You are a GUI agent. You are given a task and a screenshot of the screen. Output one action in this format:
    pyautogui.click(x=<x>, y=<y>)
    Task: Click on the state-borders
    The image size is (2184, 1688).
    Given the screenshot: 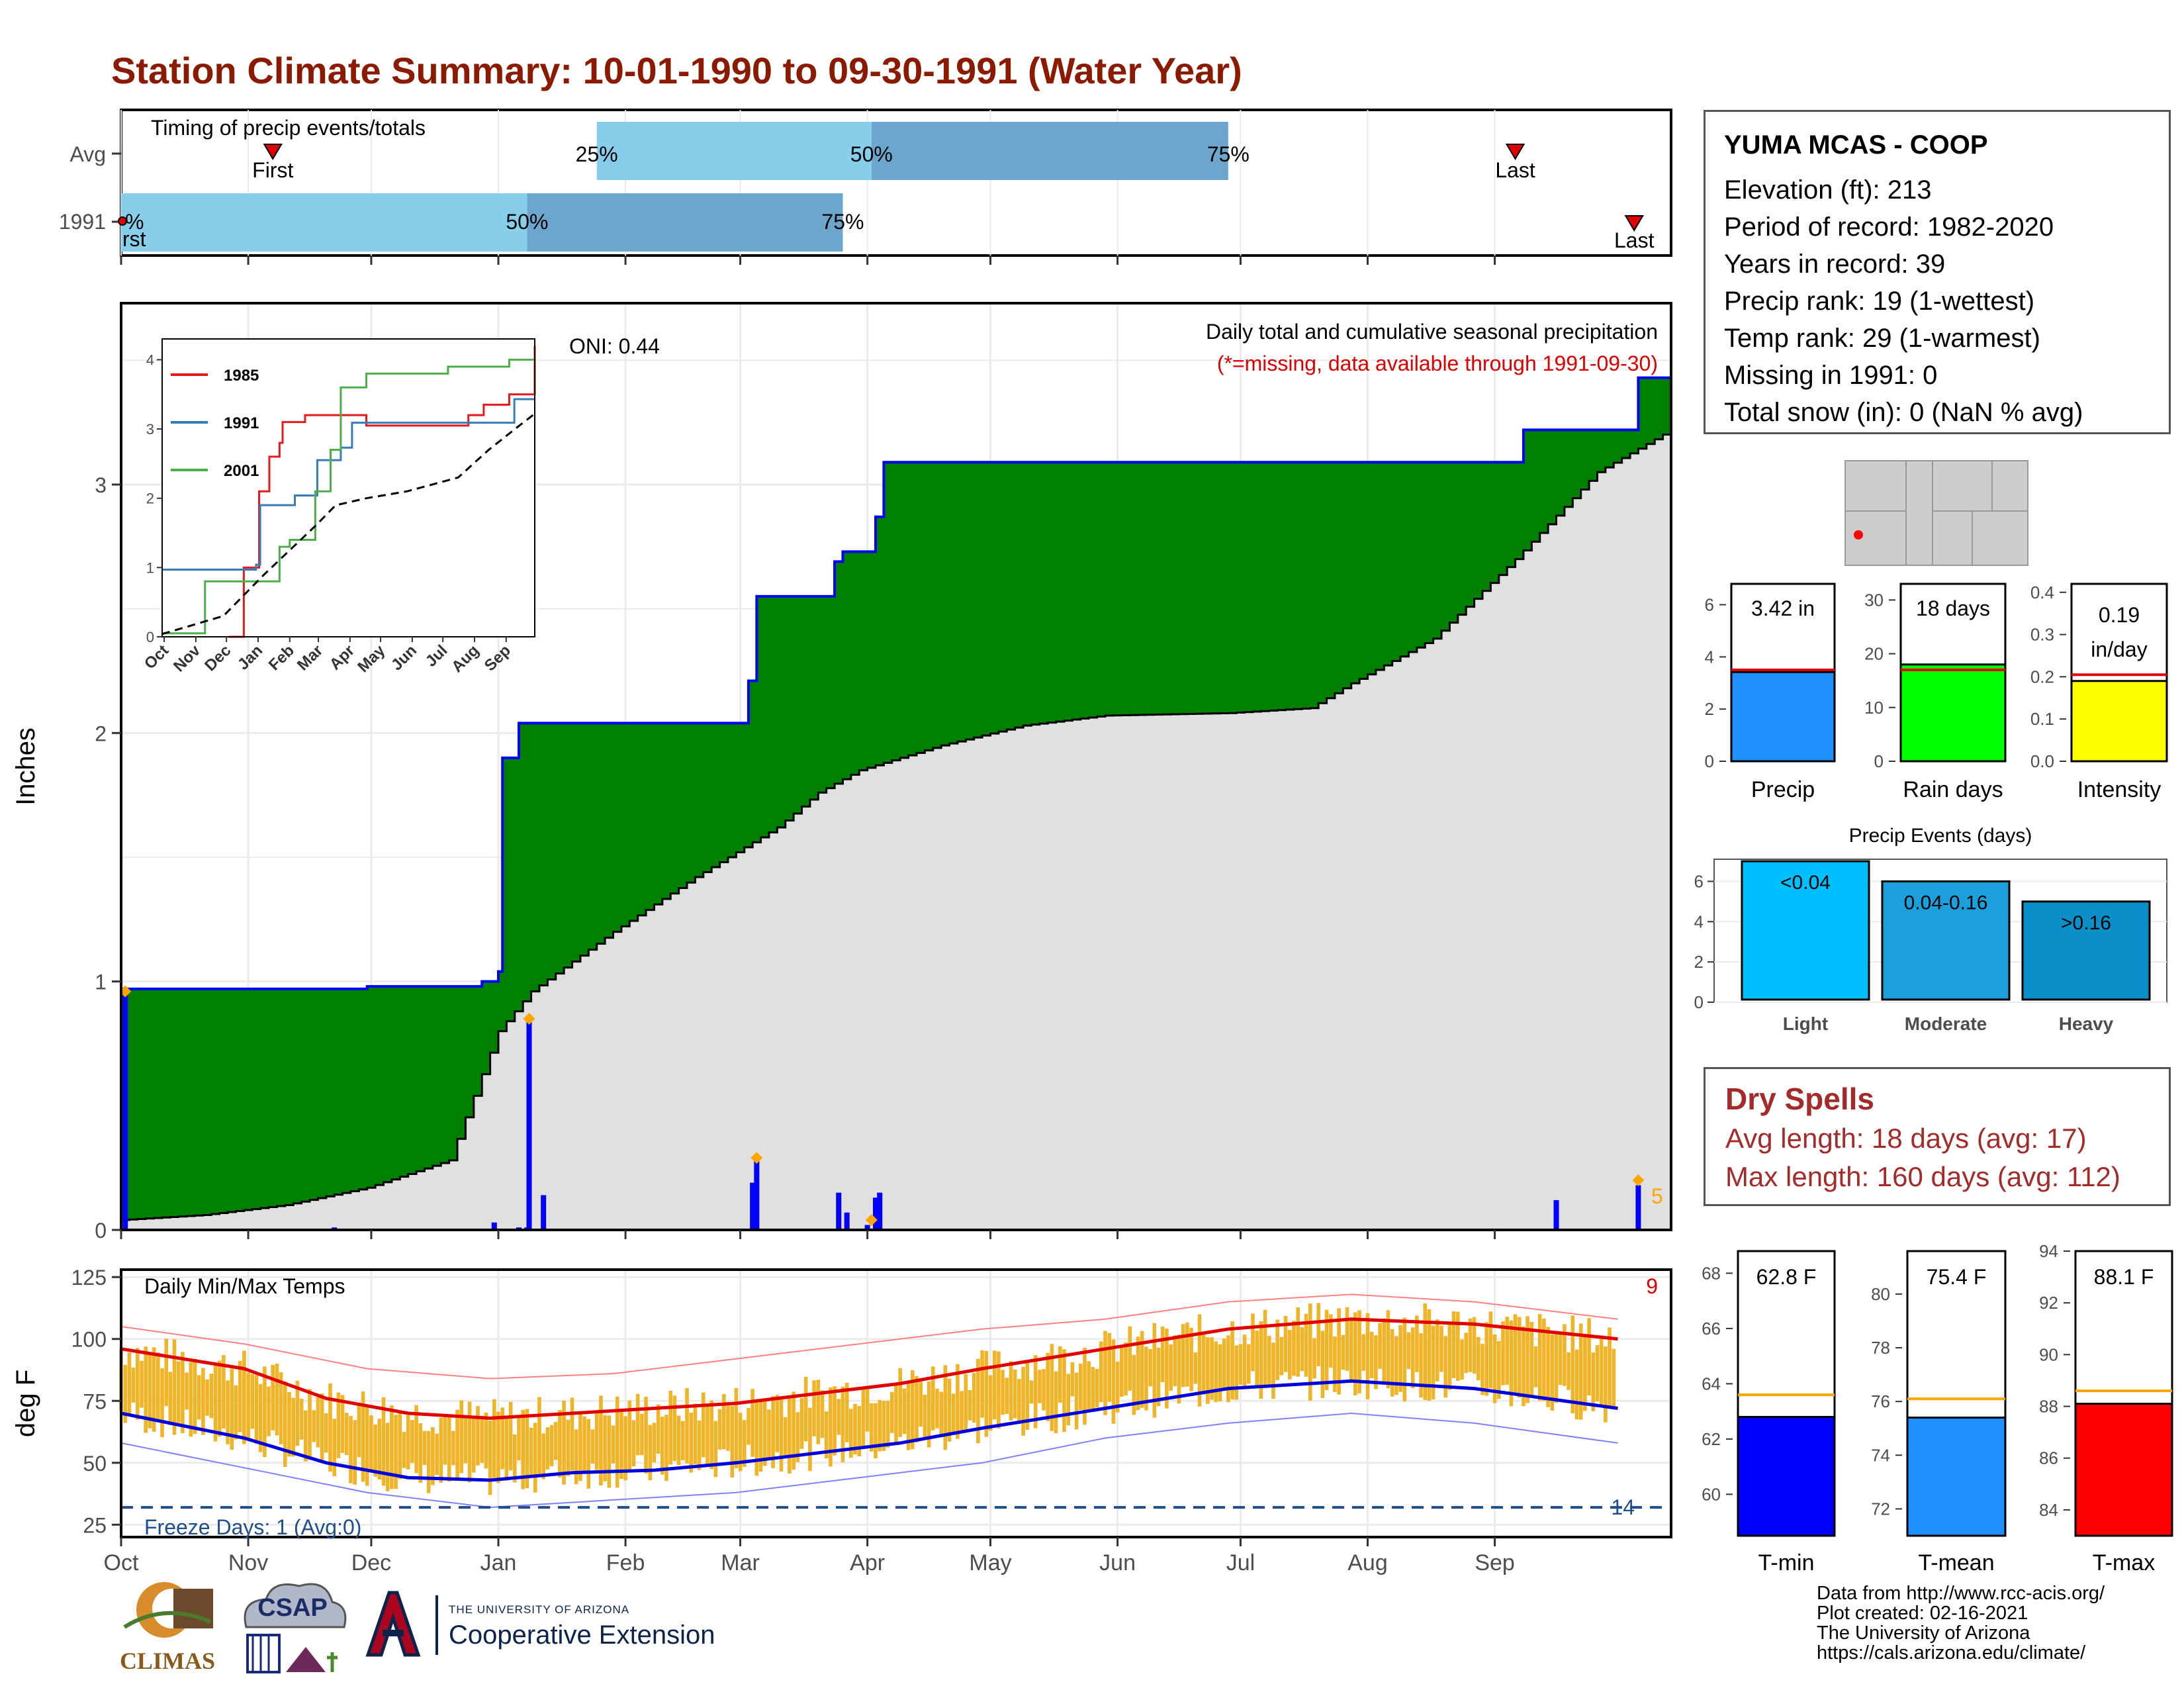 What is the action you would take?
    pyautogui.click(x=1937, y=513)
    